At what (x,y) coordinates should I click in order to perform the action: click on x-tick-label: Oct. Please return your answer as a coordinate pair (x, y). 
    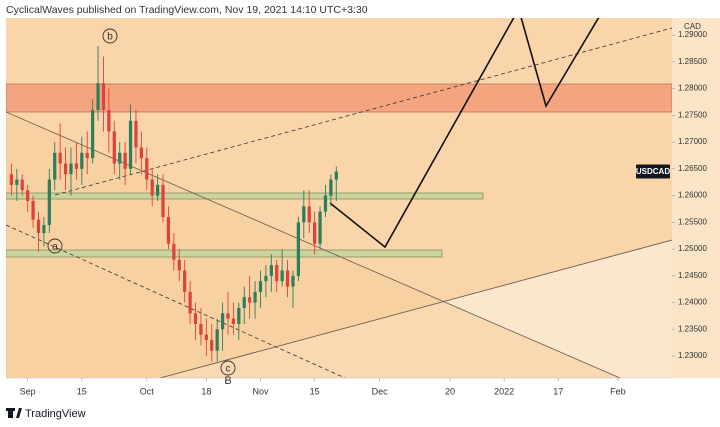
    Looking at the image, I should click on (147, 391).